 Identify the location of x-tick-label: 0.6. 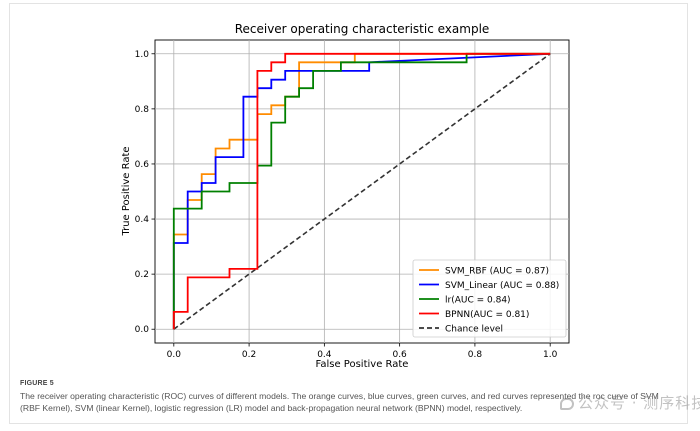
(399, 355).